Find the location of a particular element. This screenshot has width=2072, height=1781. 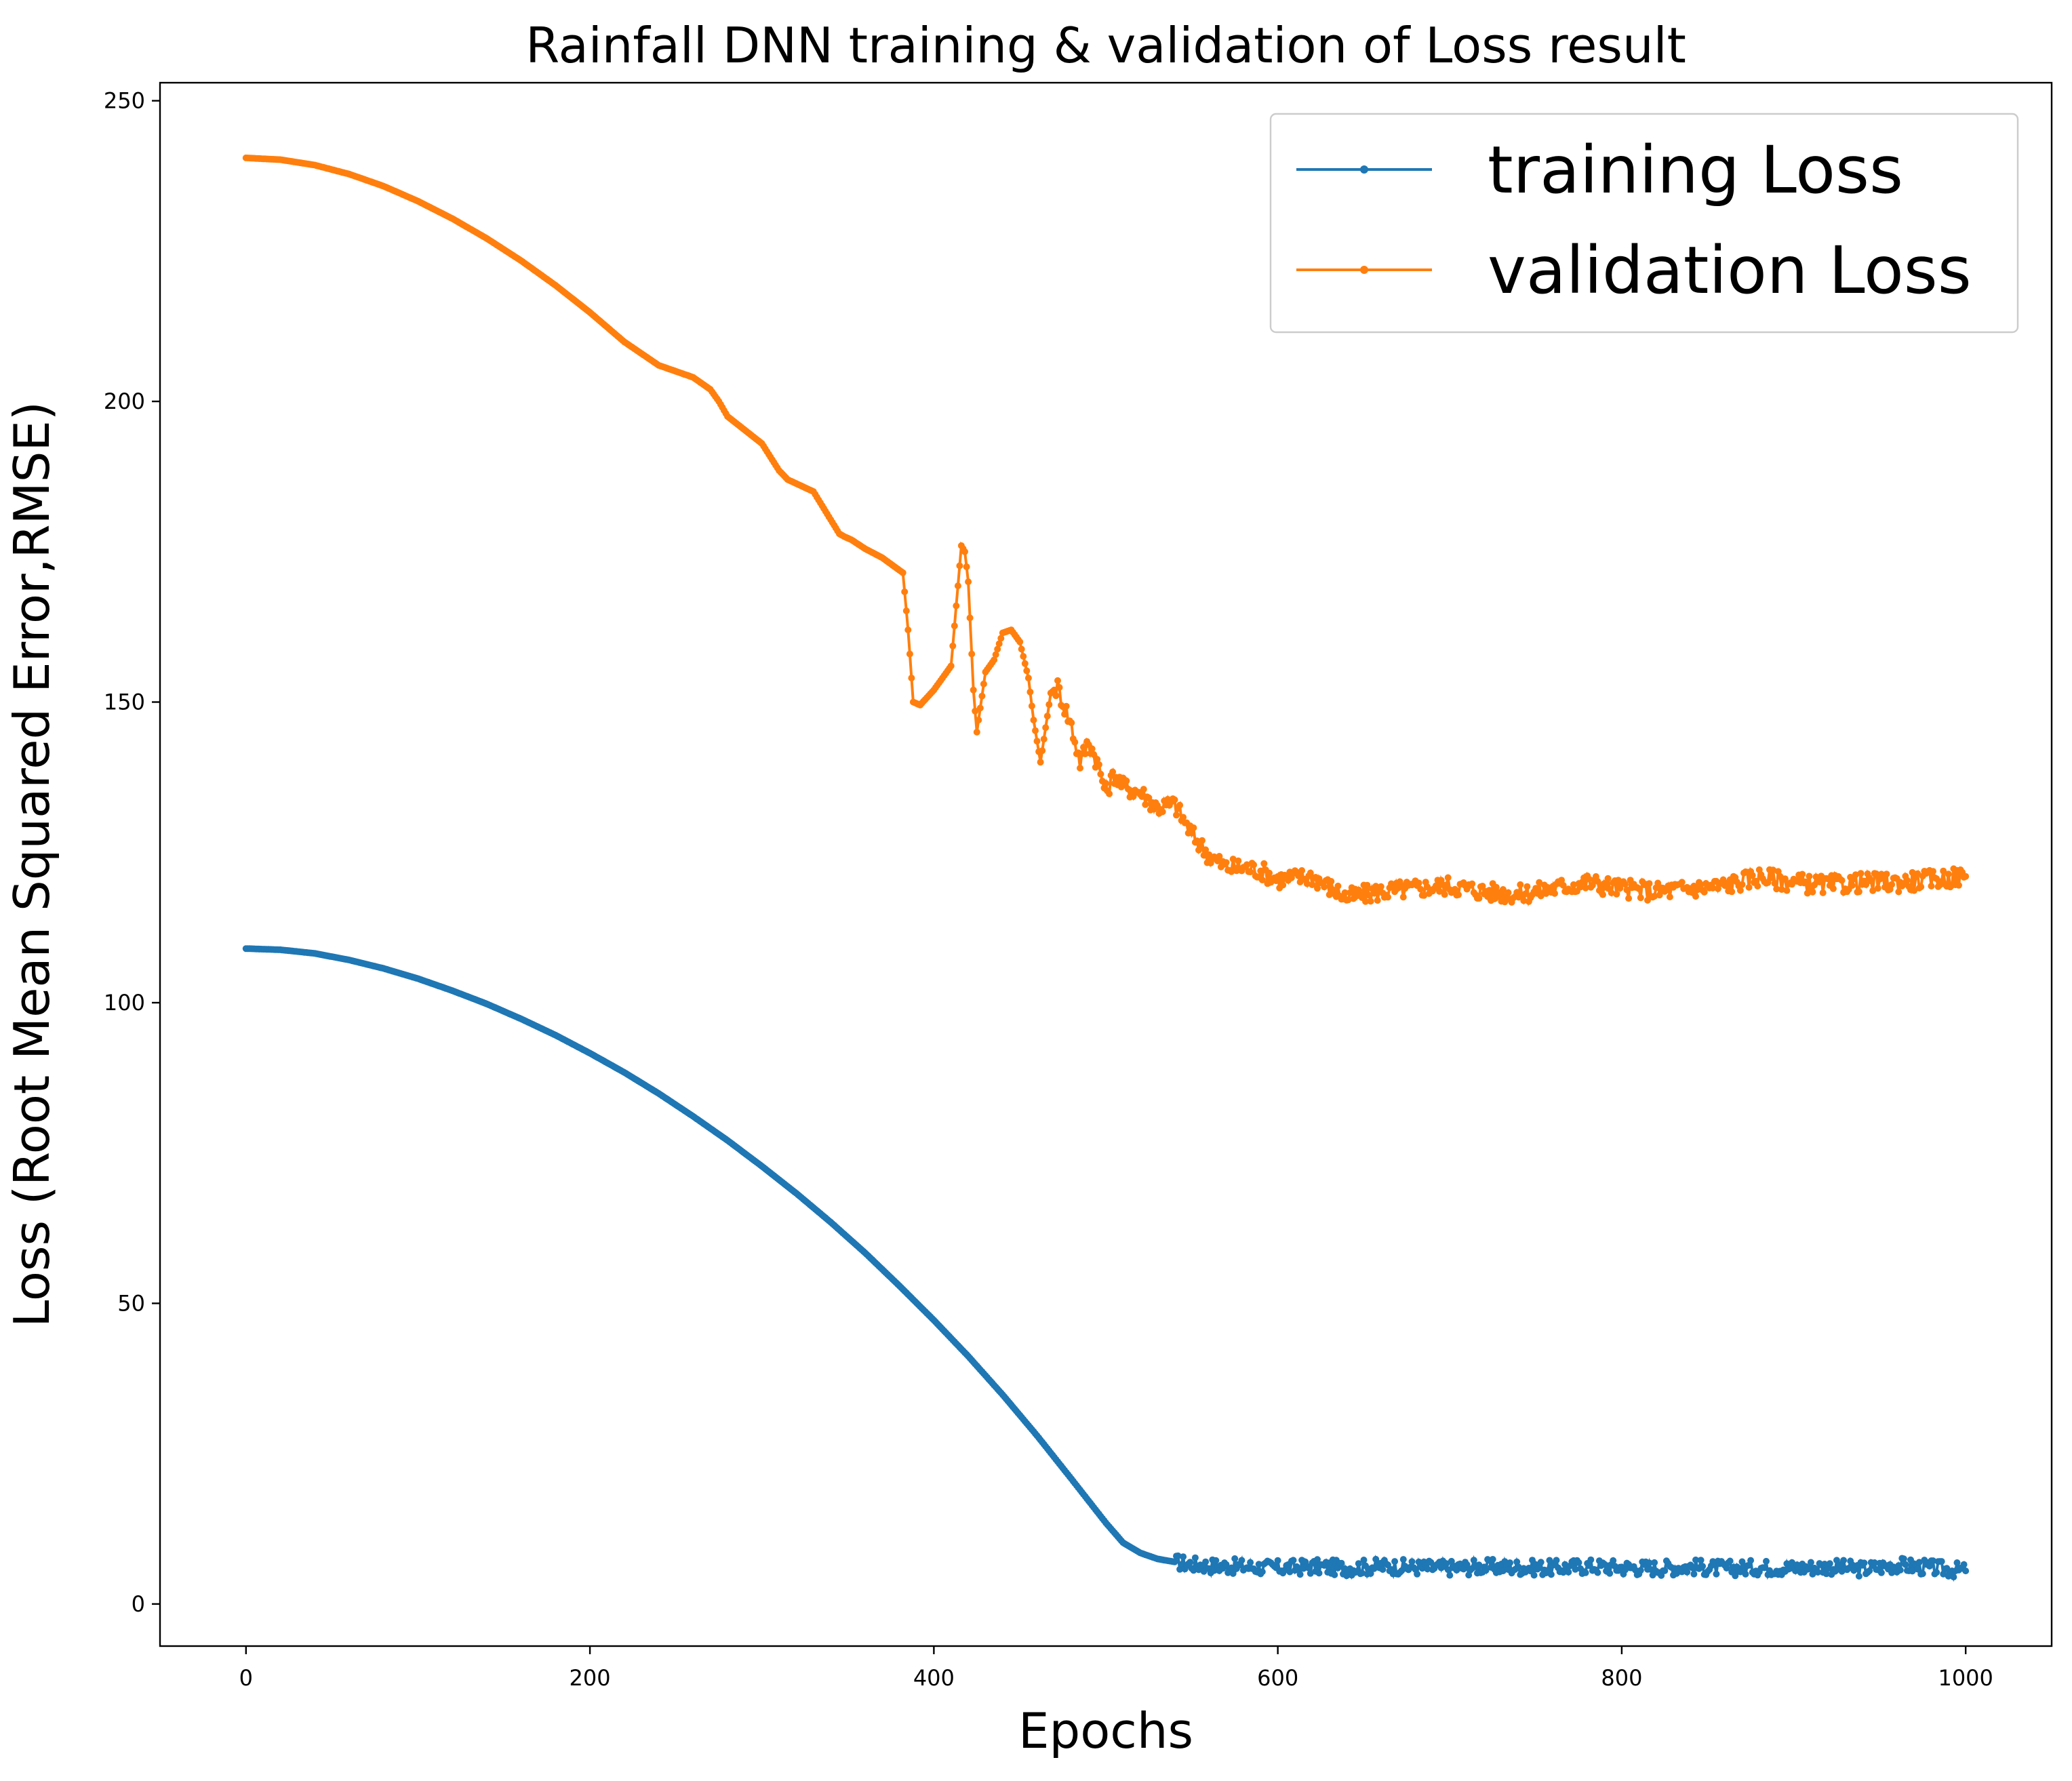

legend-item: validation Loss is located at coordinates (1634, 270).